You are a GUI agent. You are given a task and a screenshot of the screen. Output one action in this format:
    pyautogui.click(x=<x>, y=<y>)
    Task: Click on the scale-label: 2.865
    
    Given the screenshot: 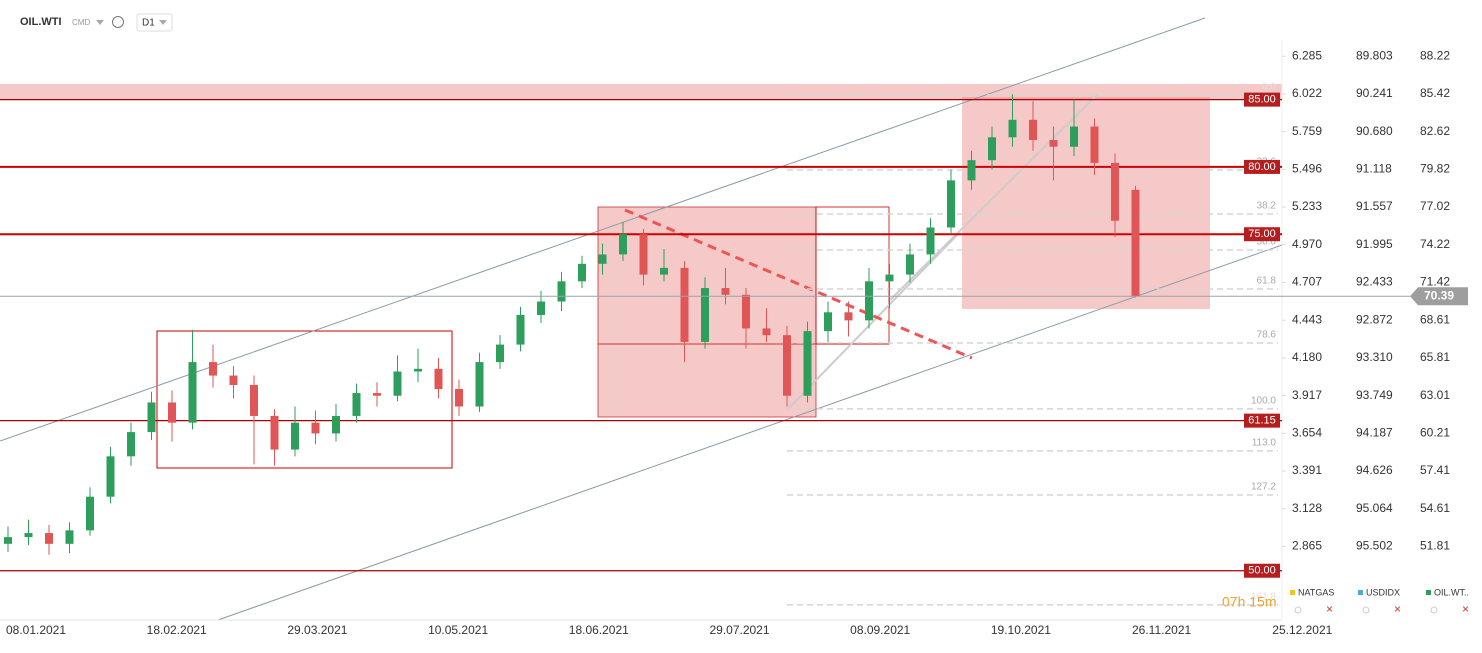 What is the action you would take?
    pyautogui.click(x=1307, y=546)
    